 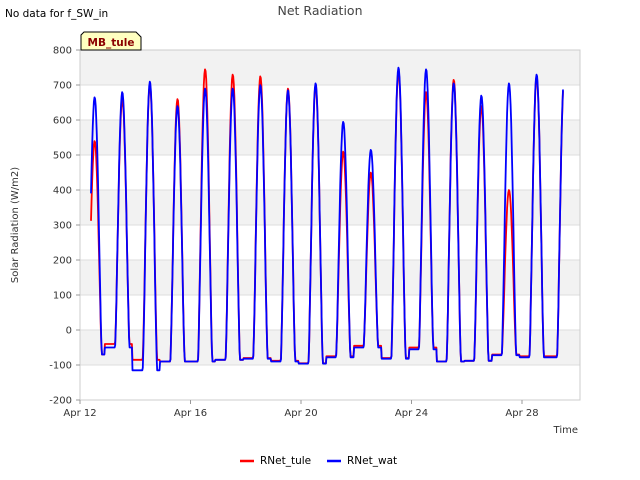 I want to click on y-tick-label: 300, so click(x=62, y=226).